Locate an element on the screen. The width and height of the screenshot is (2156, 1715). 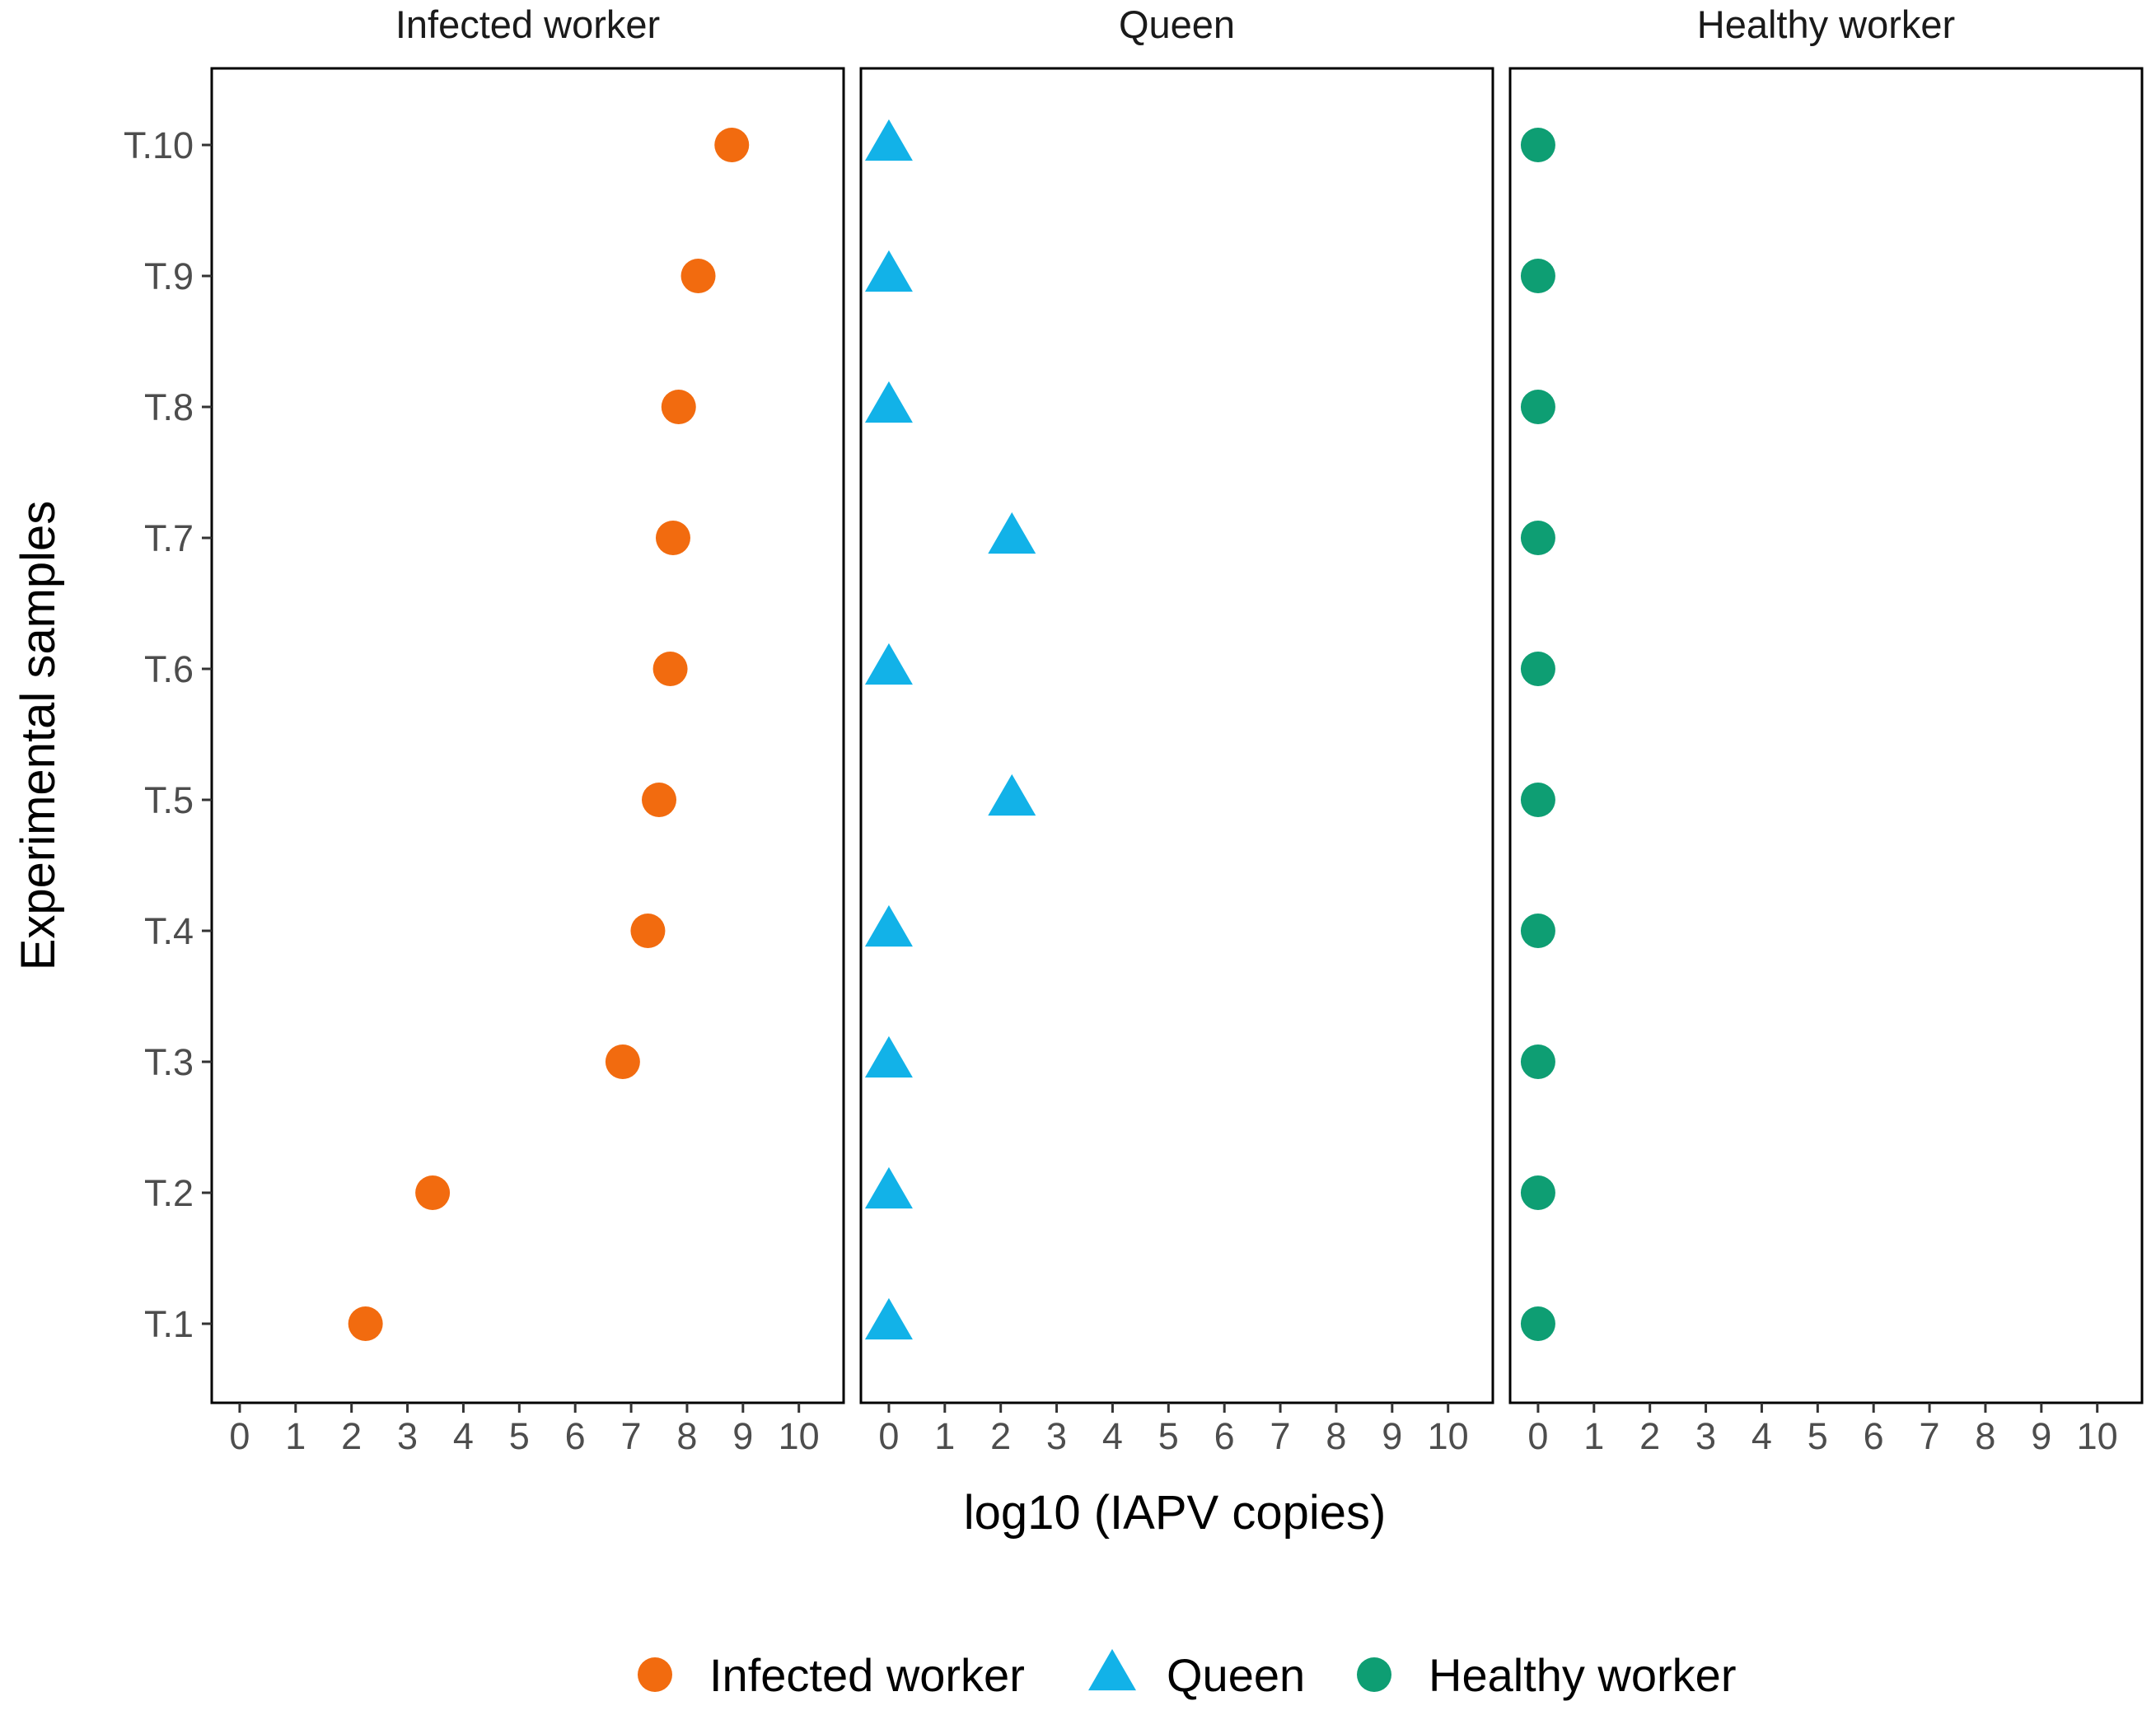
legend-item-queen: Queen is located at coordinates (1196, 1675).